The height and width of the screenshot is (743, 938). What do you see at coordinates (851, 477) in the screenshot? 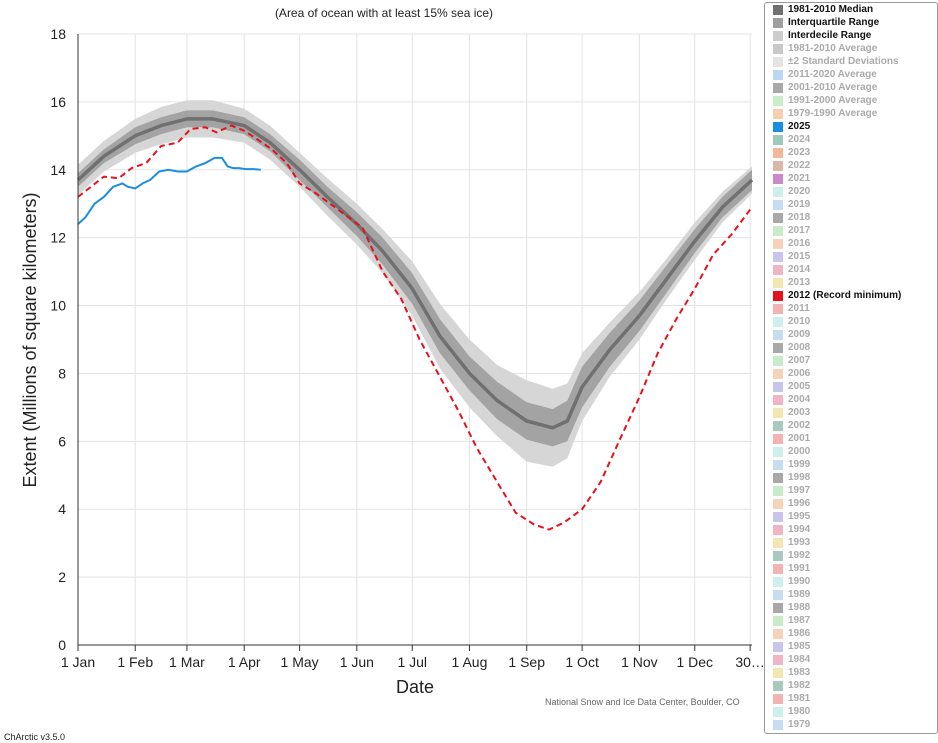
I see `legend-item: 1998` at bounding box center [851, 477].